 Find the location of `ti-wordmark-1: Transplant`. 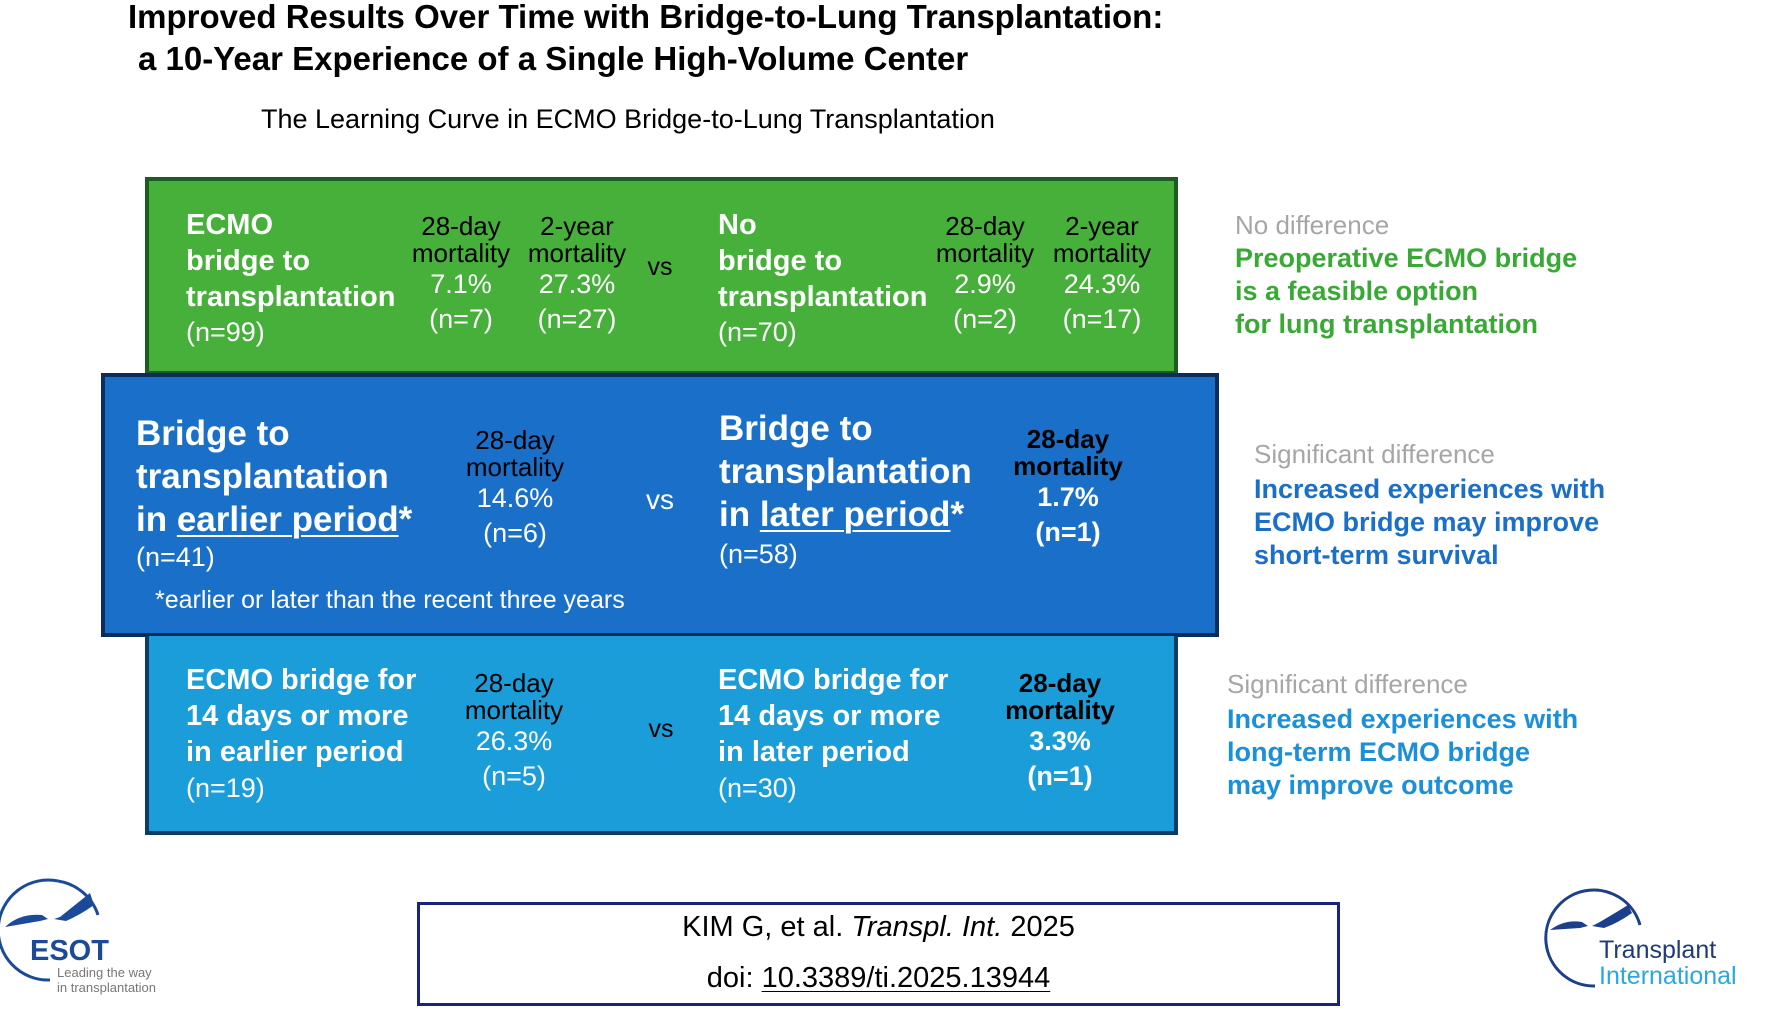

ti-wordmark-1: Transplant is located at coordinates (1658, 950).